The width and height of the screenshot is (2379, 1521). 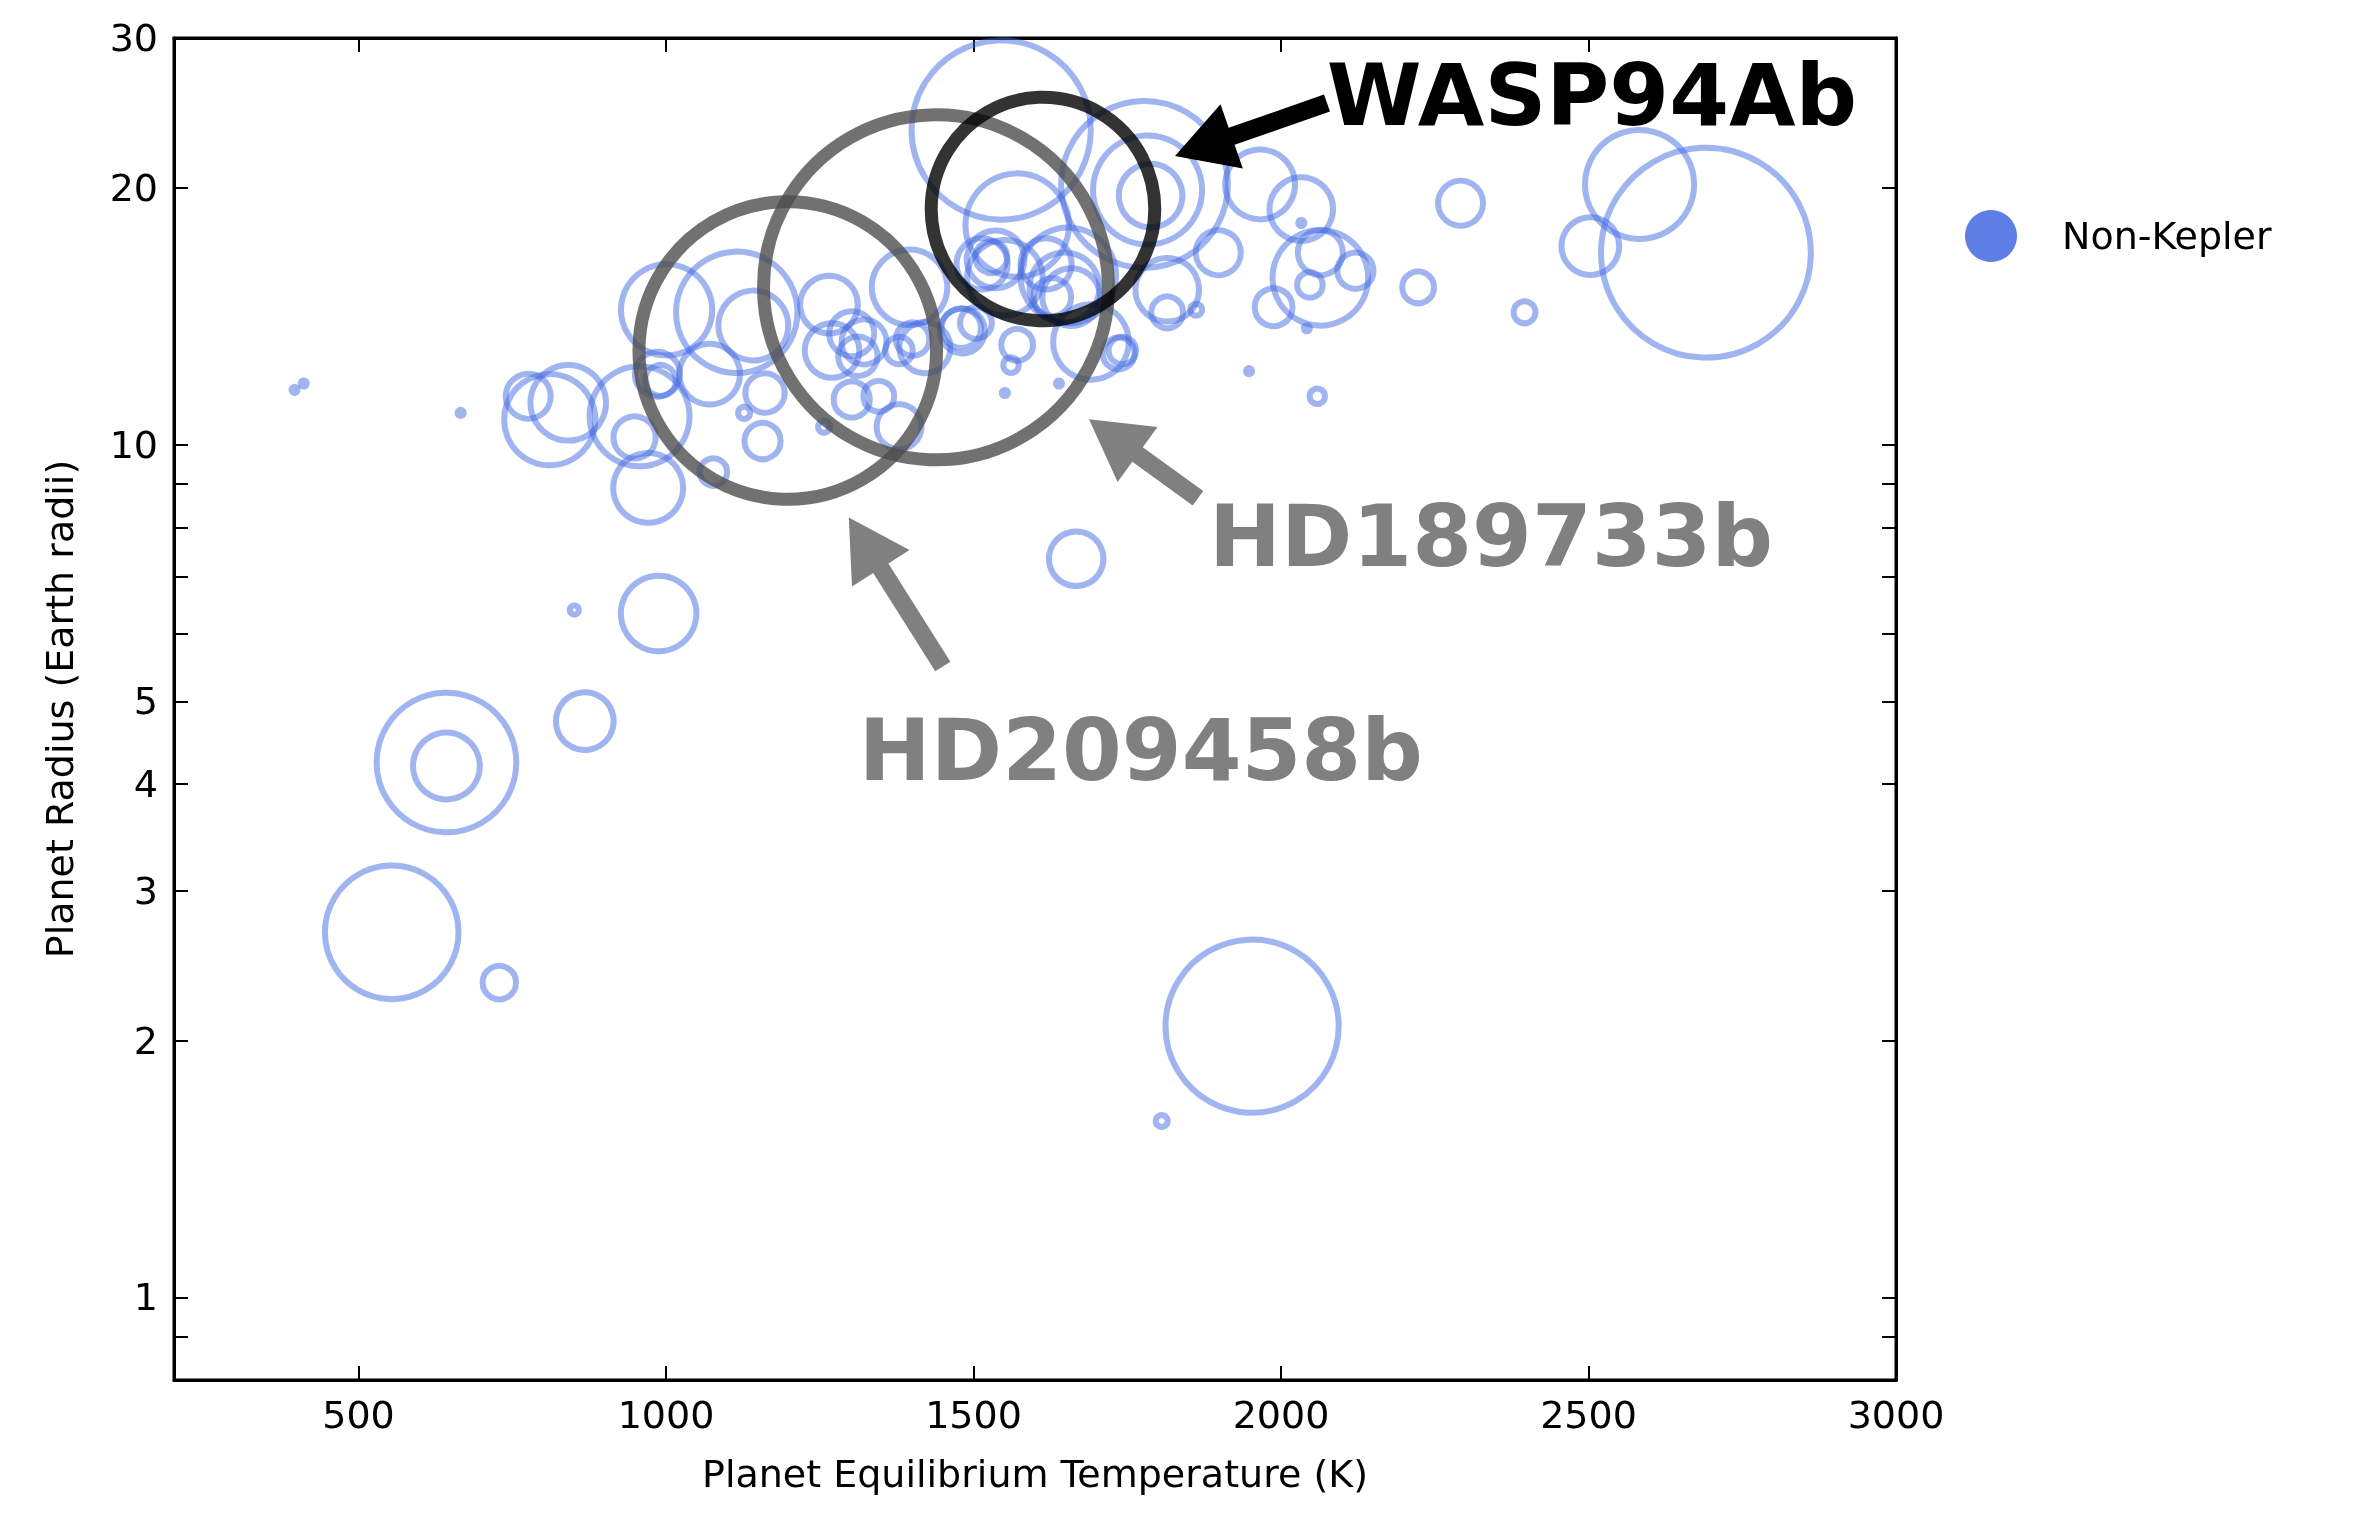 I want to click on annotation: WASP94Ab, so click(x=1592, y=95).